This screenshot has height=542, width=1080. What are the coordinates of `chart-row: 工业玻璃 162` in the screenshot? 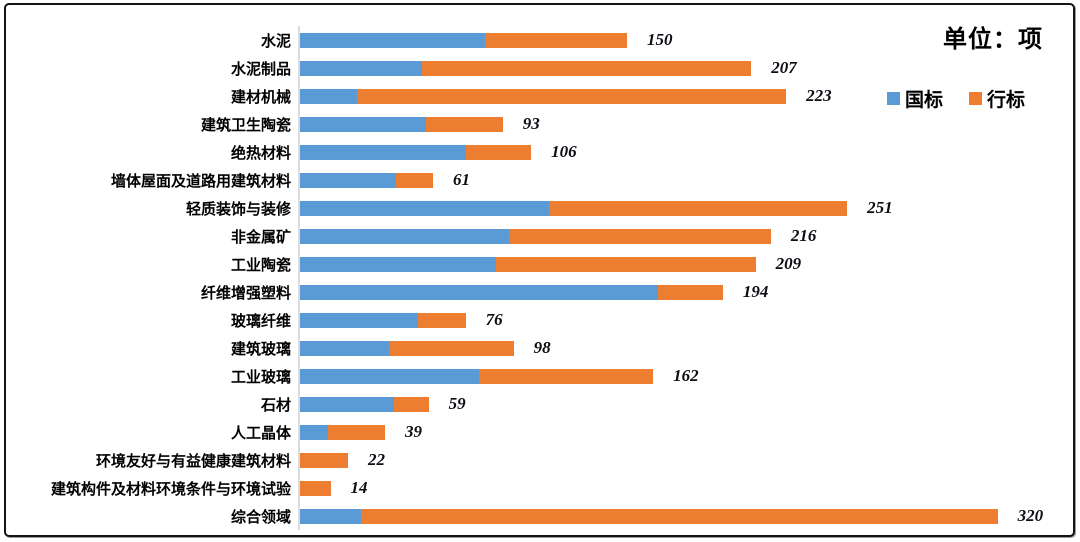 It's located at (541, 376).